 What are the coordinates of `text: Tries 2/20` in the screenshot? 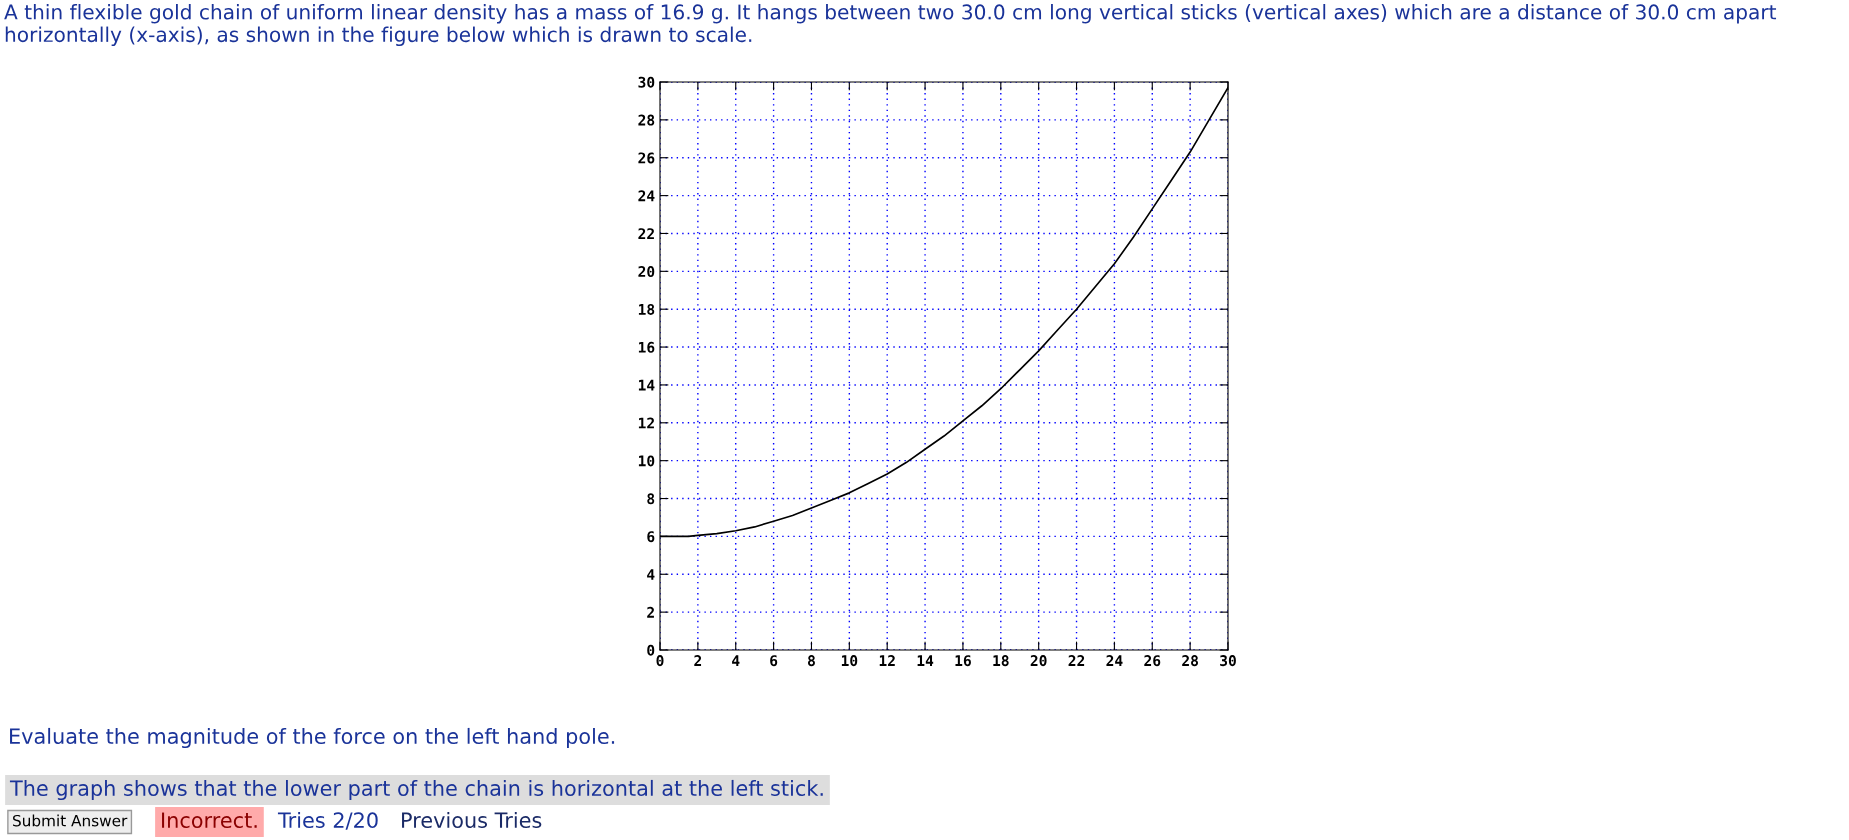 It's located at (327, 820).